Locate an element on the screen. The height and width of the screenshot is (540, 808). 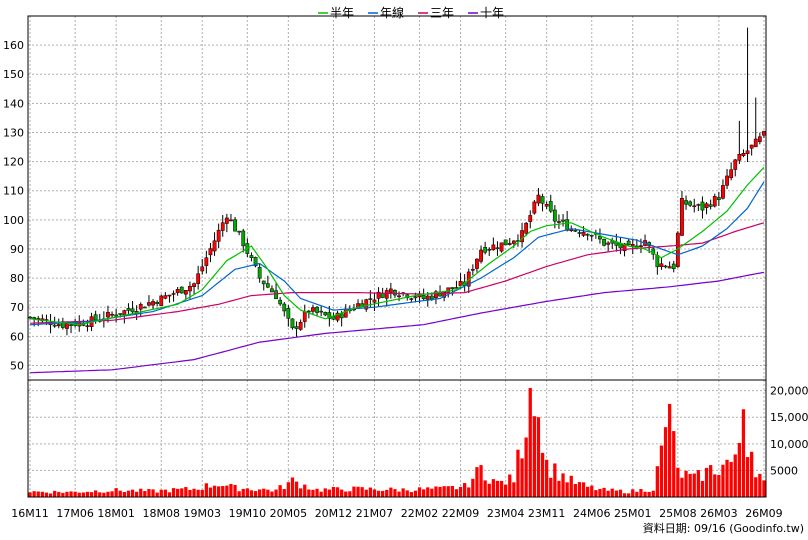
source-note: 資料日期: 09/16 (Goodinfo.tw) is located at coordinates (723, 528).